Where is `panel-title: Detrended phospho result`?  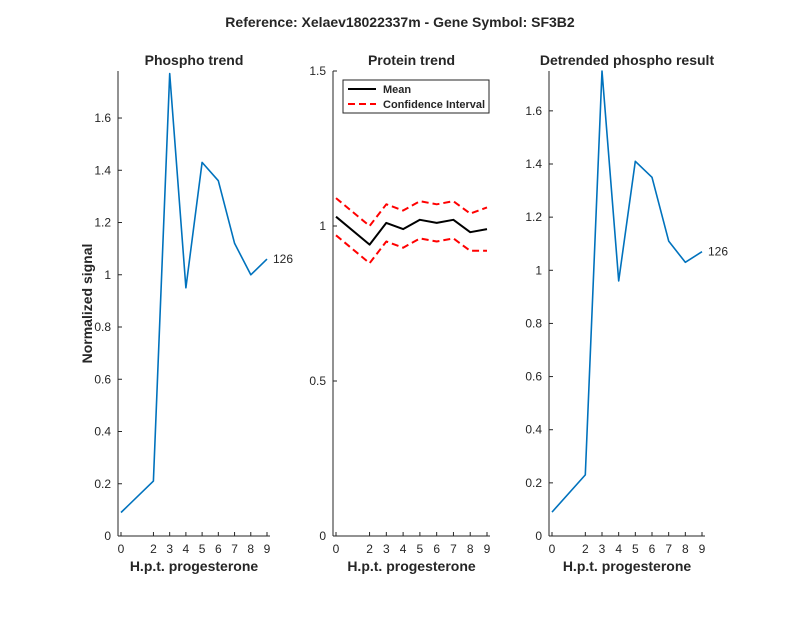 panel-title: Detrended phospho result is located at coordinates (627, 60).